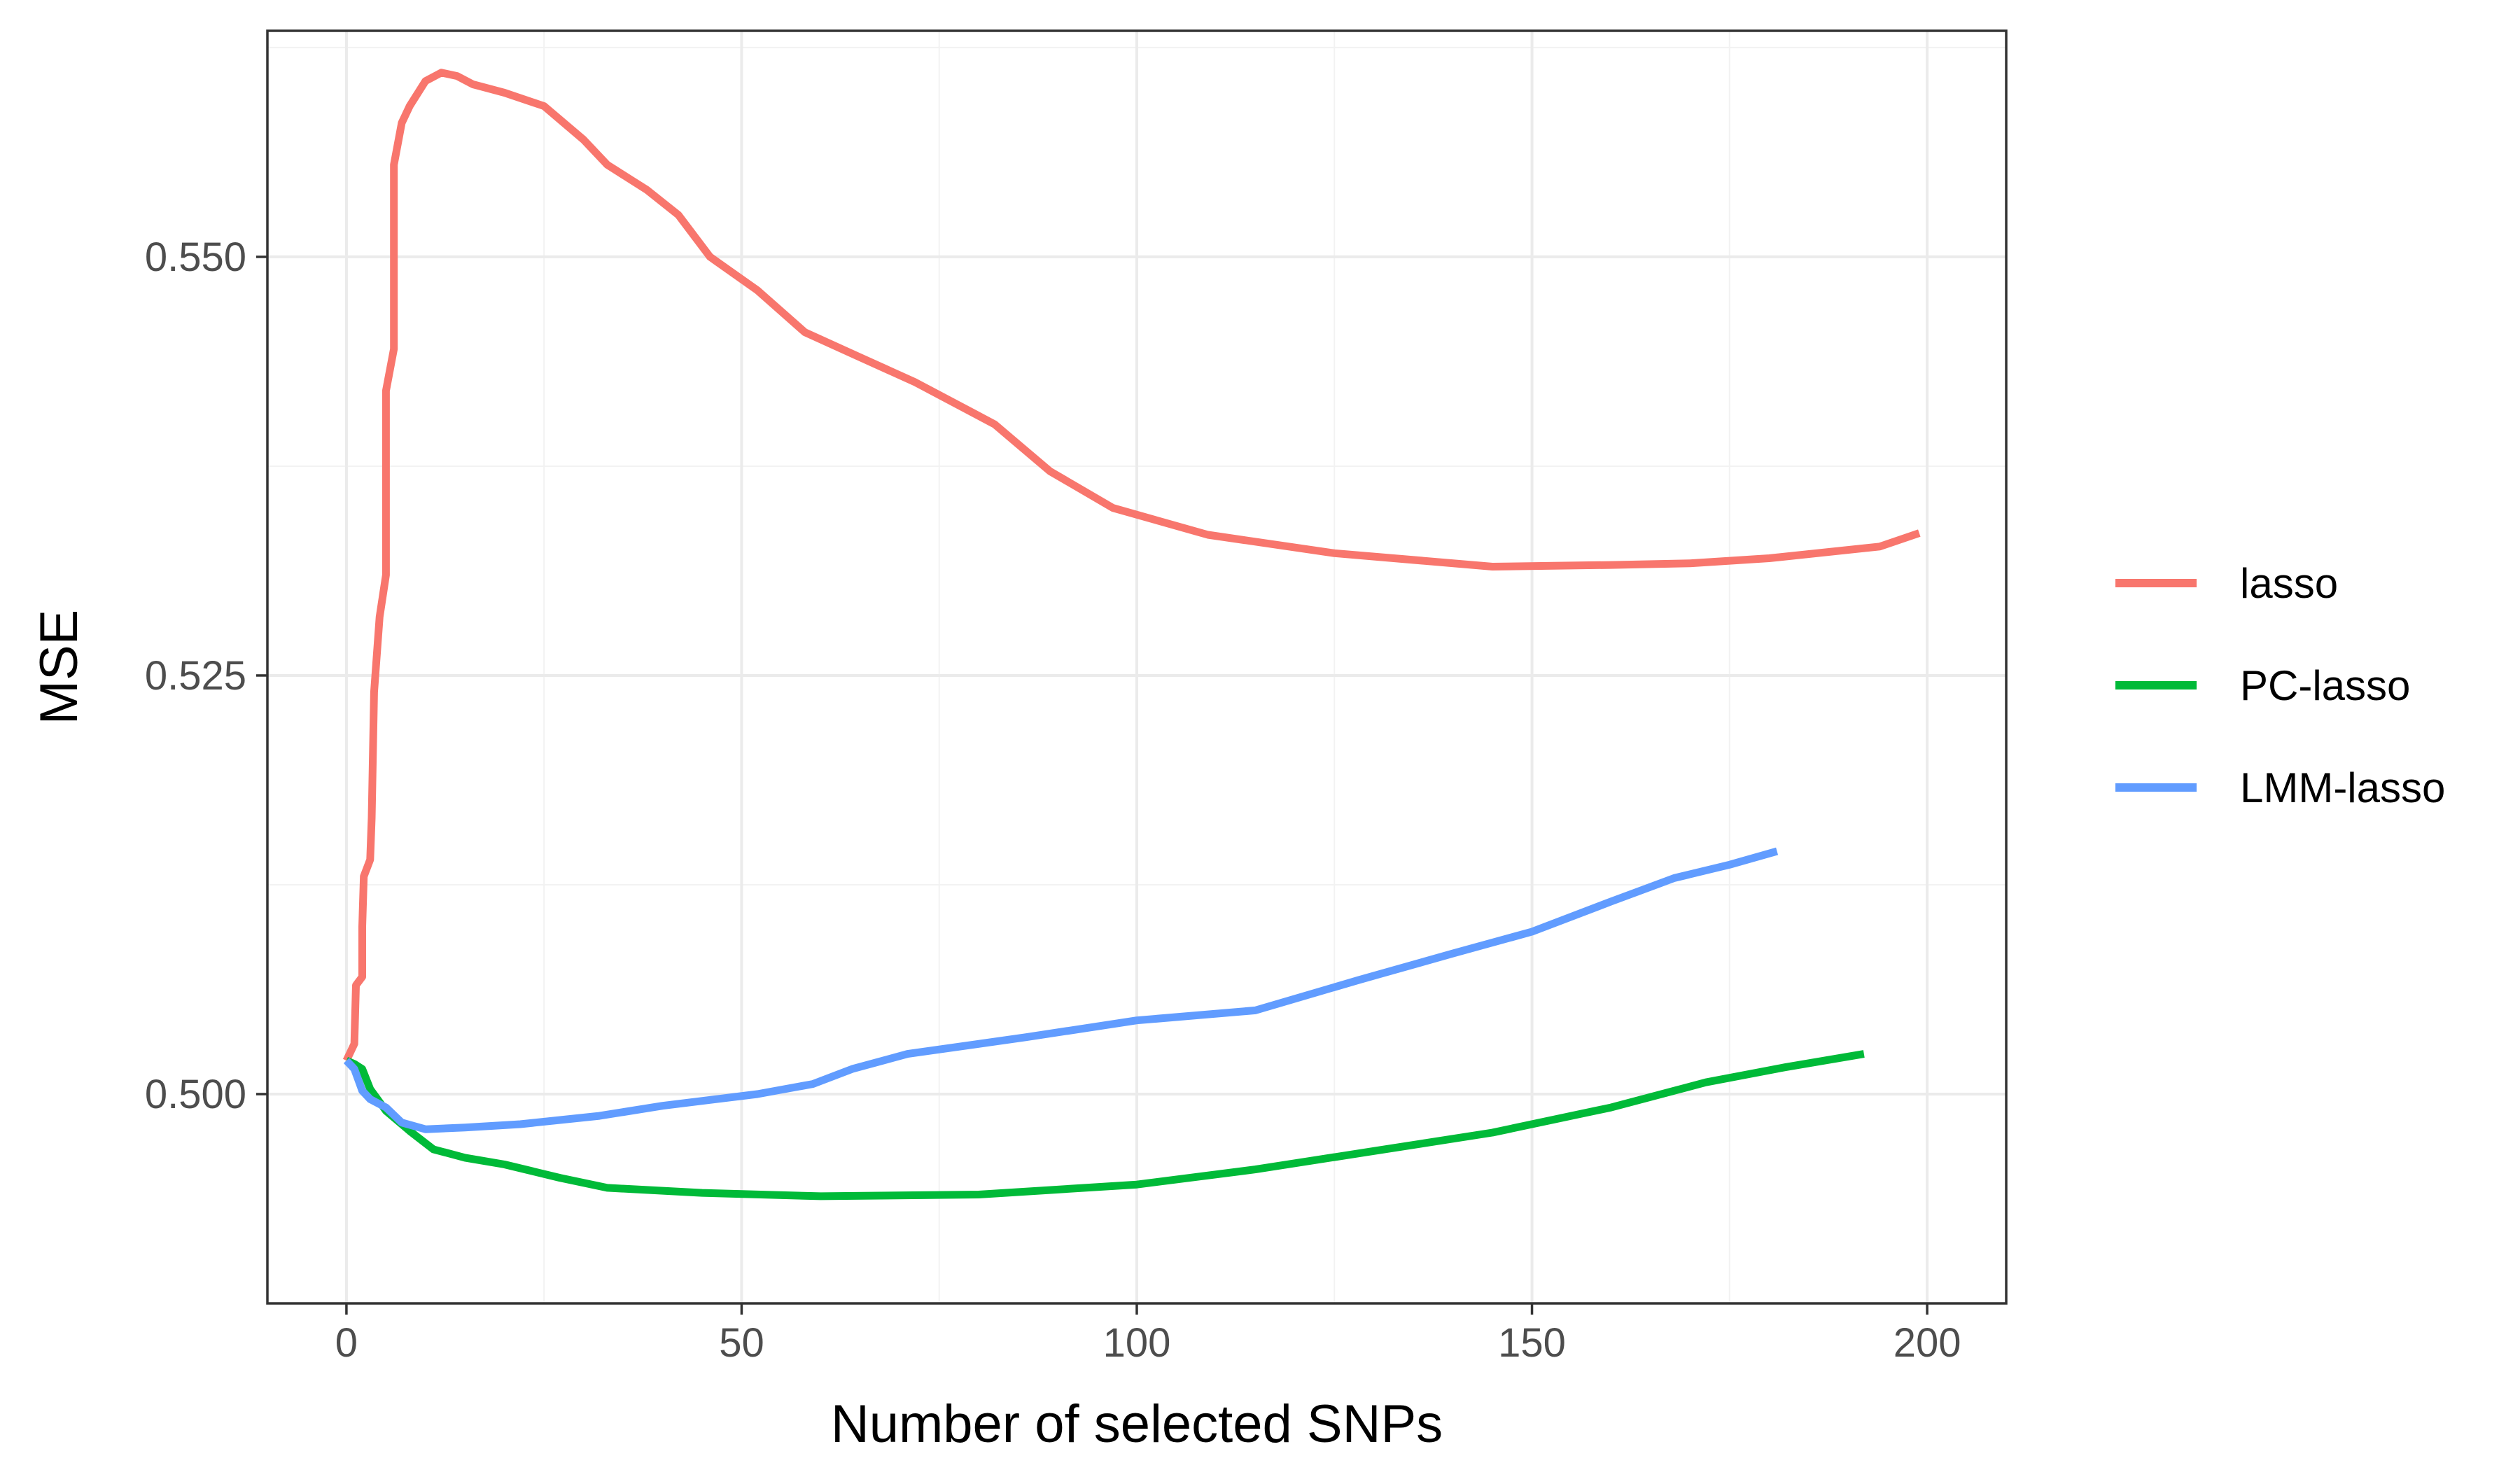 The width and height of the screenshot is (2520, 1470). I want to click on y-axis: 0.500 0.525 0.550, so click(206, 675).